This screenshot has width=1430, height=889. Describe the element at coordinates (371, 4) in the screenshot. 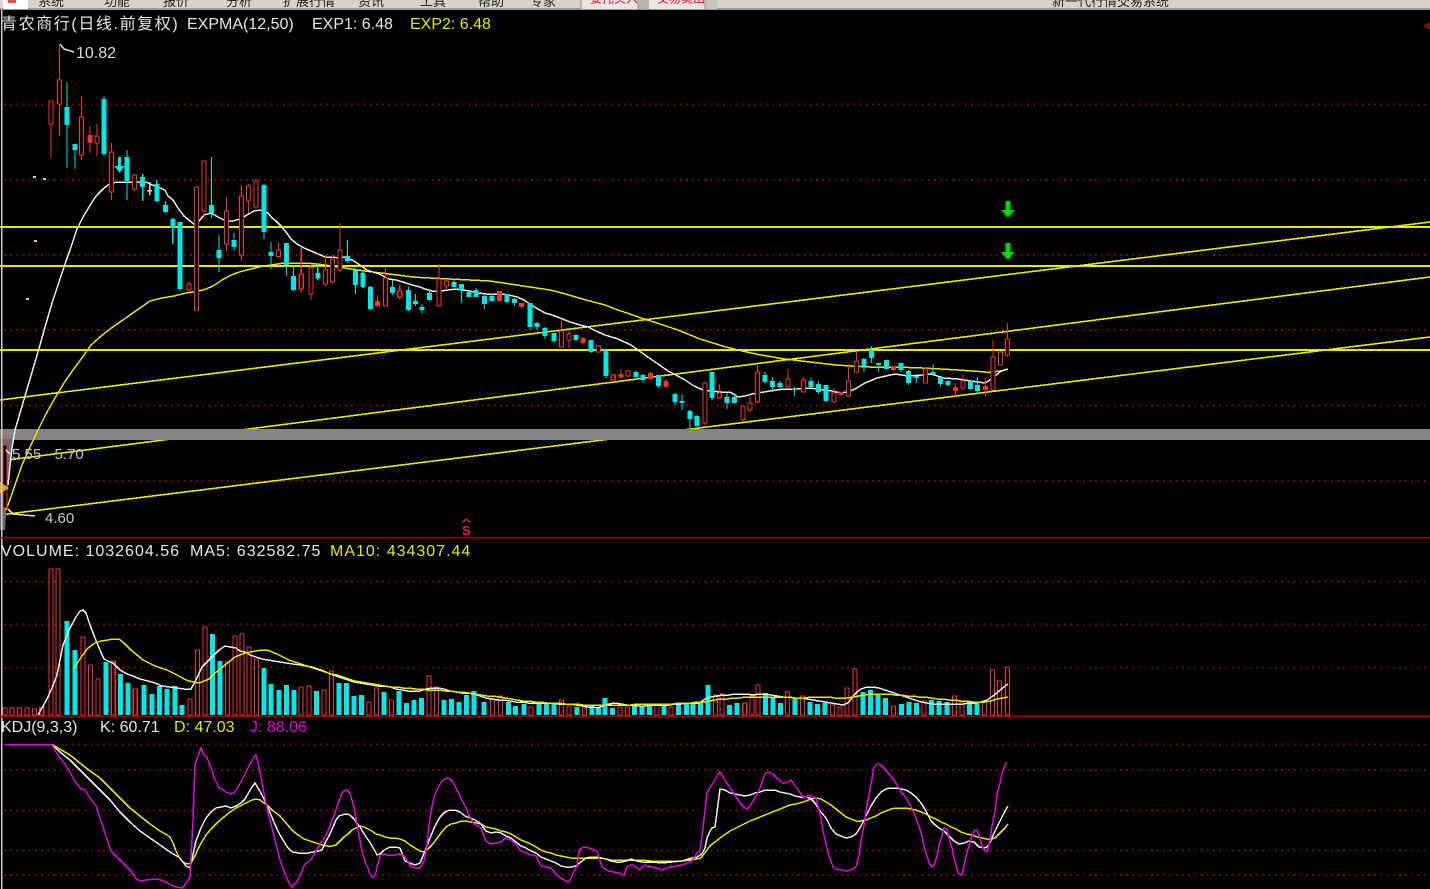

I see `svg-text: 资讯` at that location.